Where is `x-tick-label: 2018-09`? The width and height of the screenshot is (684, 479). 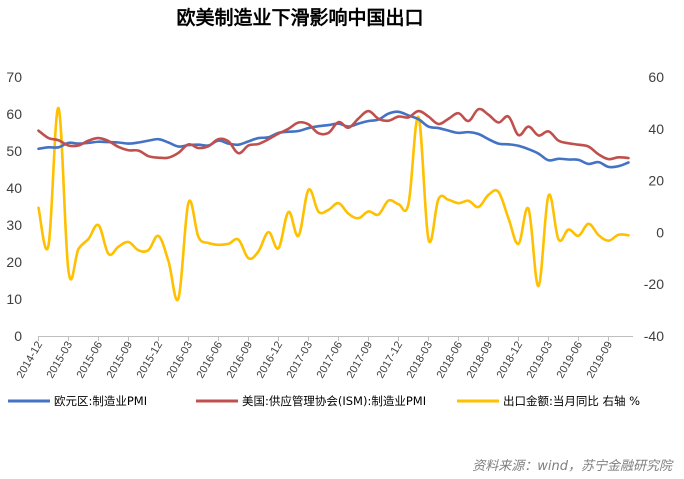 x-tick-label: 2018-09 is located at coordinates (480, 360).